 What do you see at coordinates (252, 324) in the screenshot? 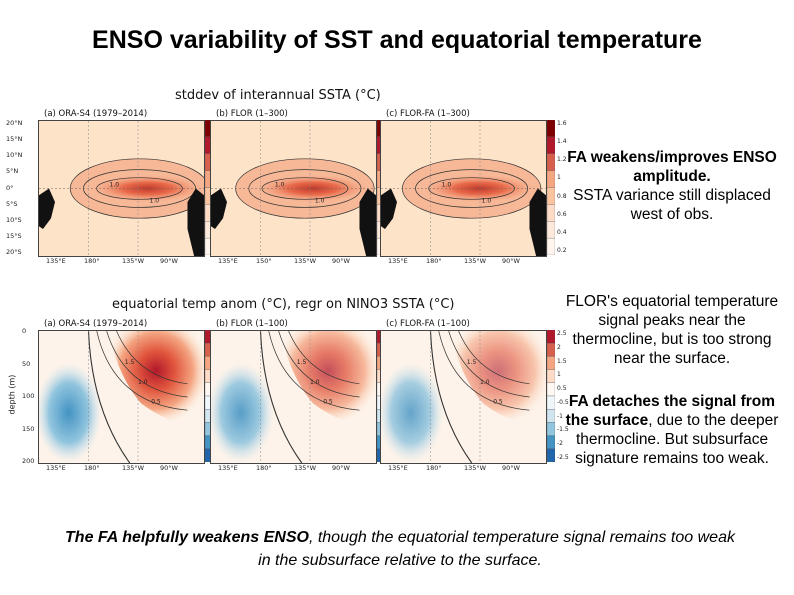
I see `eq-panel-title-1: (b) FLOR (1–100)` at bounding box center [252, 324].